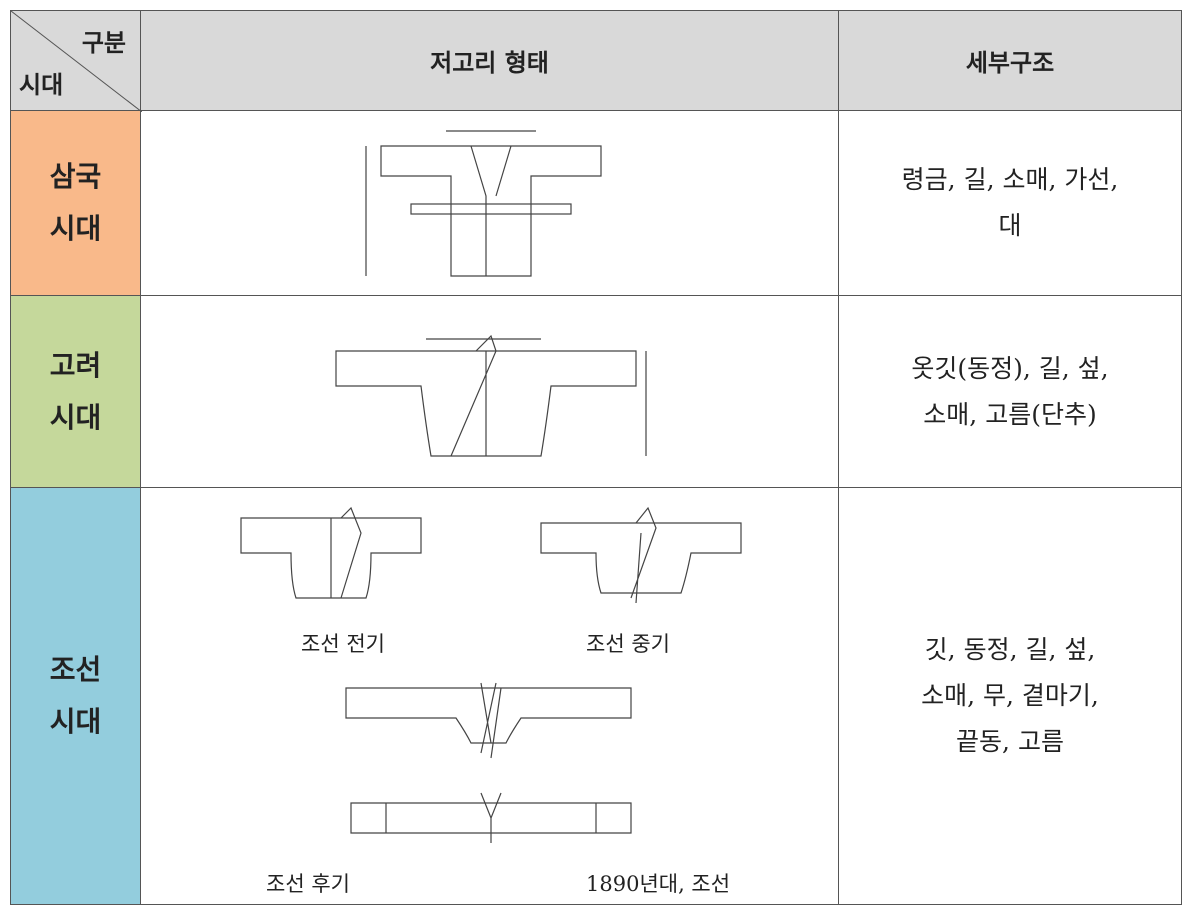 This screenshot has width=1190, height=913. I want to click on detail-text: 소매, 고름(단추), so click(1010, 414).